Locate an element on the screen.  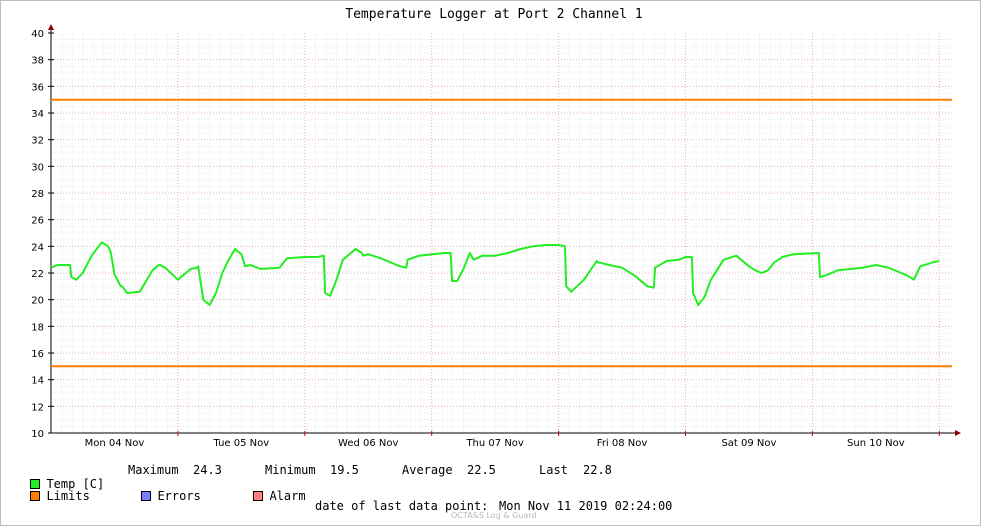
y-tick-label: 22 is located at coordinates (37, 274).